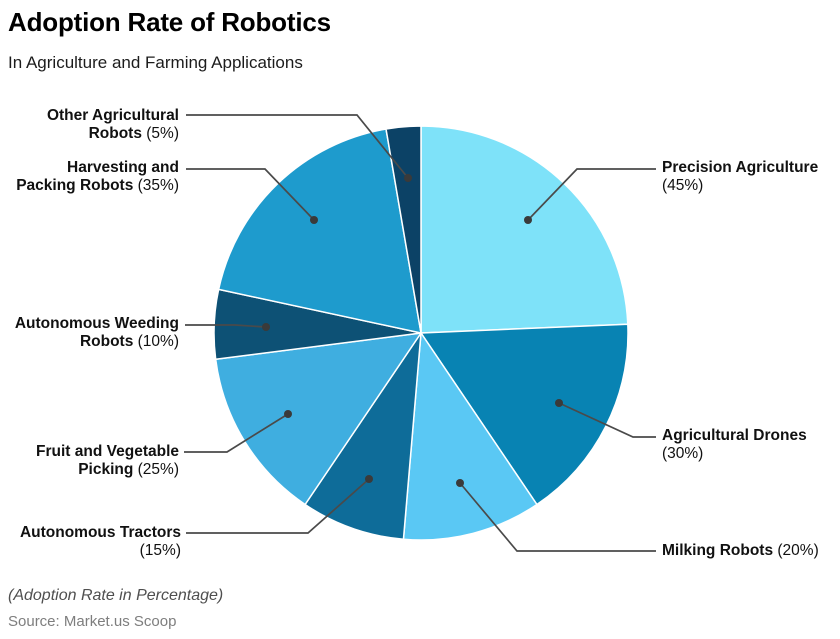 Image resolution: width=840 pixels, height=639 pixels. Describe the element at coordinates (96, 323) in the screenshot. I see `slice-label-name: Autonomous Weeding` at that location.